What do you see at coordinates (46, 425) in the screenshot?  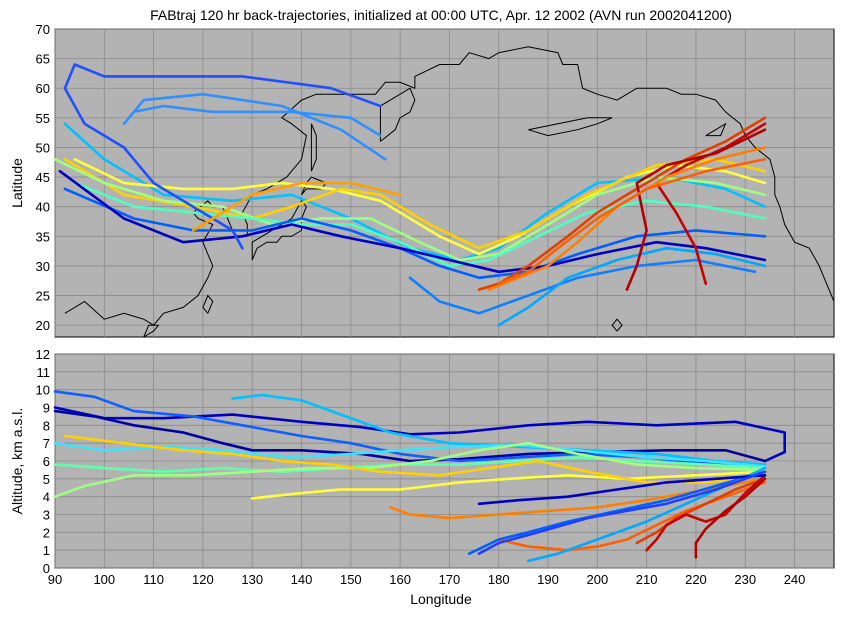 I see `altitude-y-tick-label: 8` at bounding box center [46, 425].